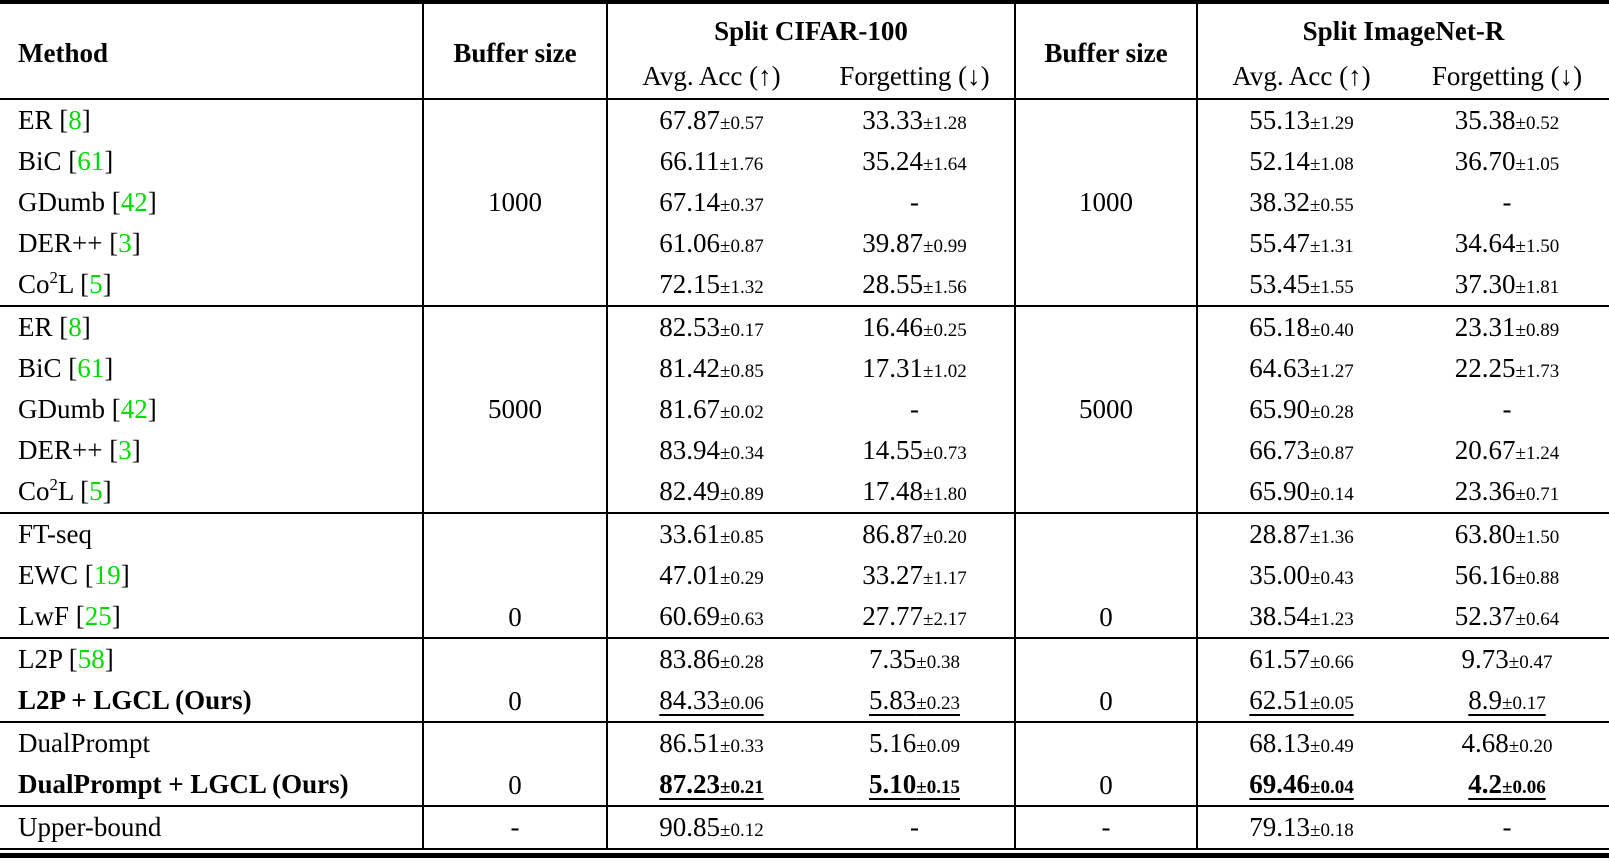 This screenshot has width=1609, height=863. What do you see at coordinates (98, 616) in the screenshot?
I see `citation-link: 25` at bounding box center [98, 616].